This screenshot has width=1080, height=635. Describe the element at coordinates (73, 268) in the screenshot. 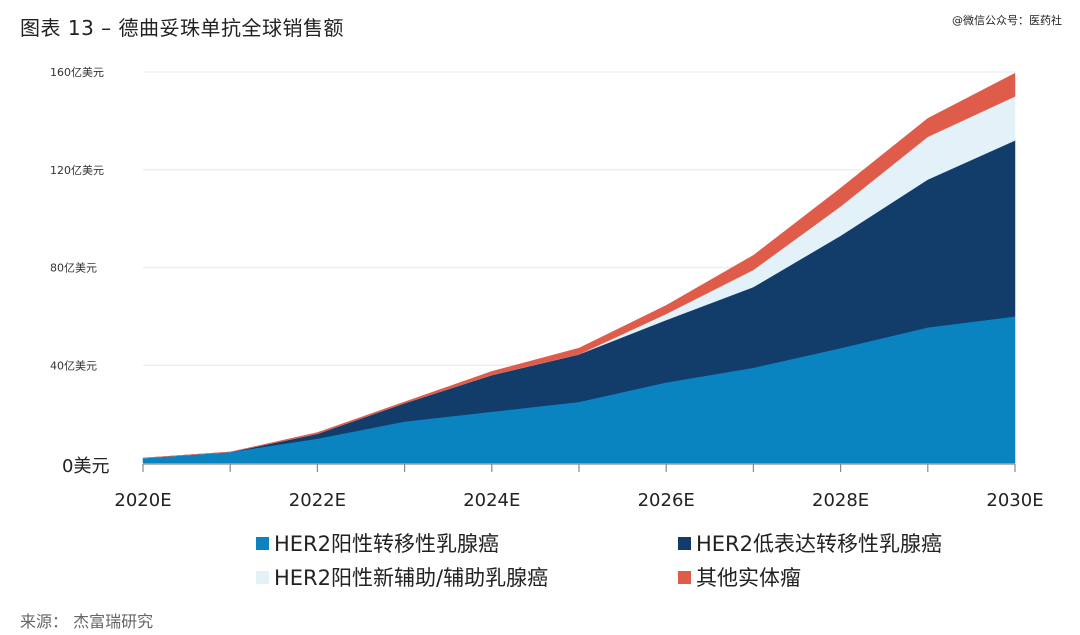

I see `y-tick-label: 80亿美元` at that location.